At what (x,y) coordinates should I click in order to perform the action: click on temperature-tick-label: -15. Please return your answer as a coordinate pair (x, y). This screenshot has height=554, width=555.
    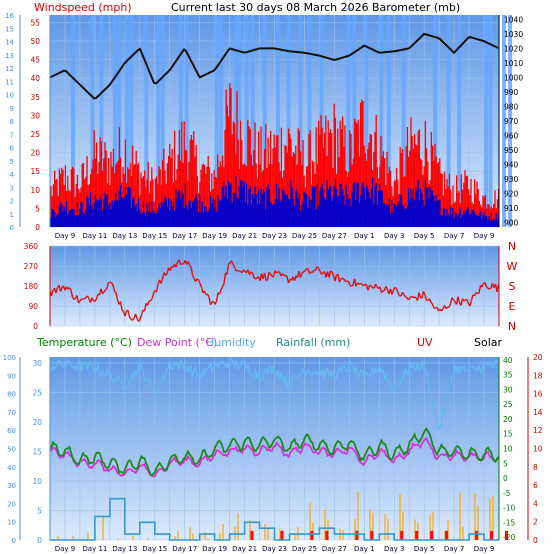
    Looking at the image, I should click on (509, 522).